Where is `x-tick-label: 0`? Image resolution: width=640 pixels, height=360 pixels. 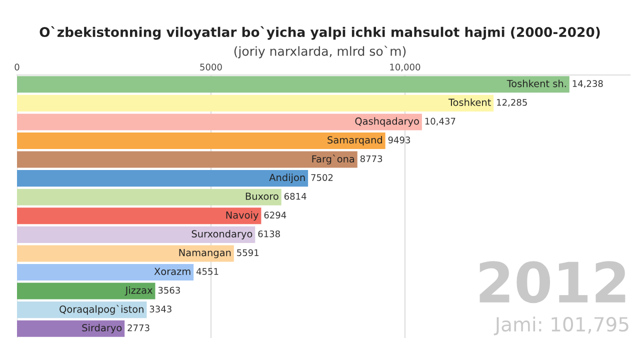 x-tick-label: 0 is located at coordinates (17, 67).